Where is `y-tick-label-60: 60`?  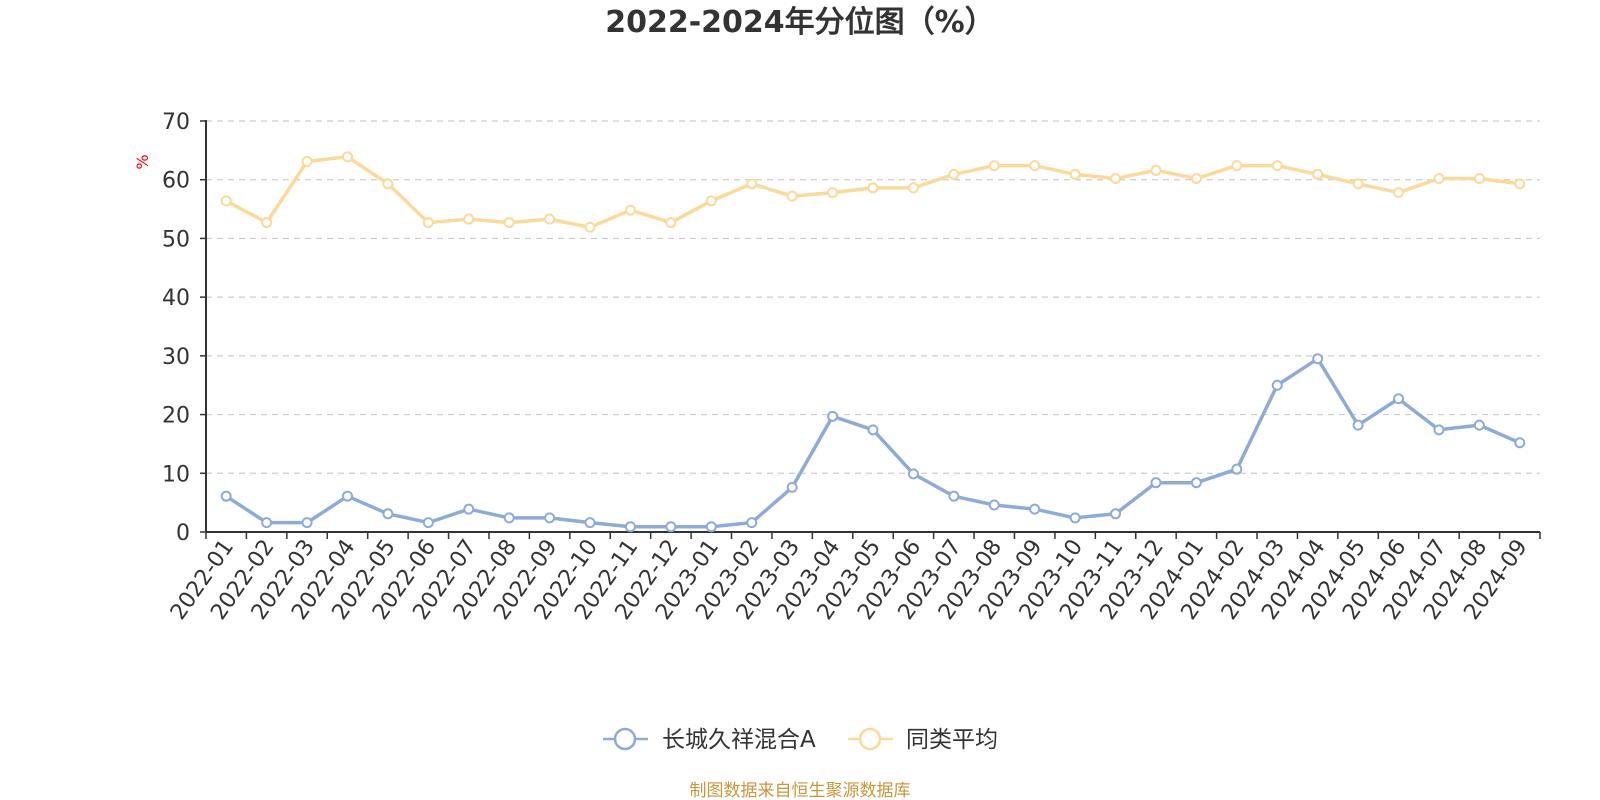
y-tick-label-60: 60 is located at coordinates (176, 181).